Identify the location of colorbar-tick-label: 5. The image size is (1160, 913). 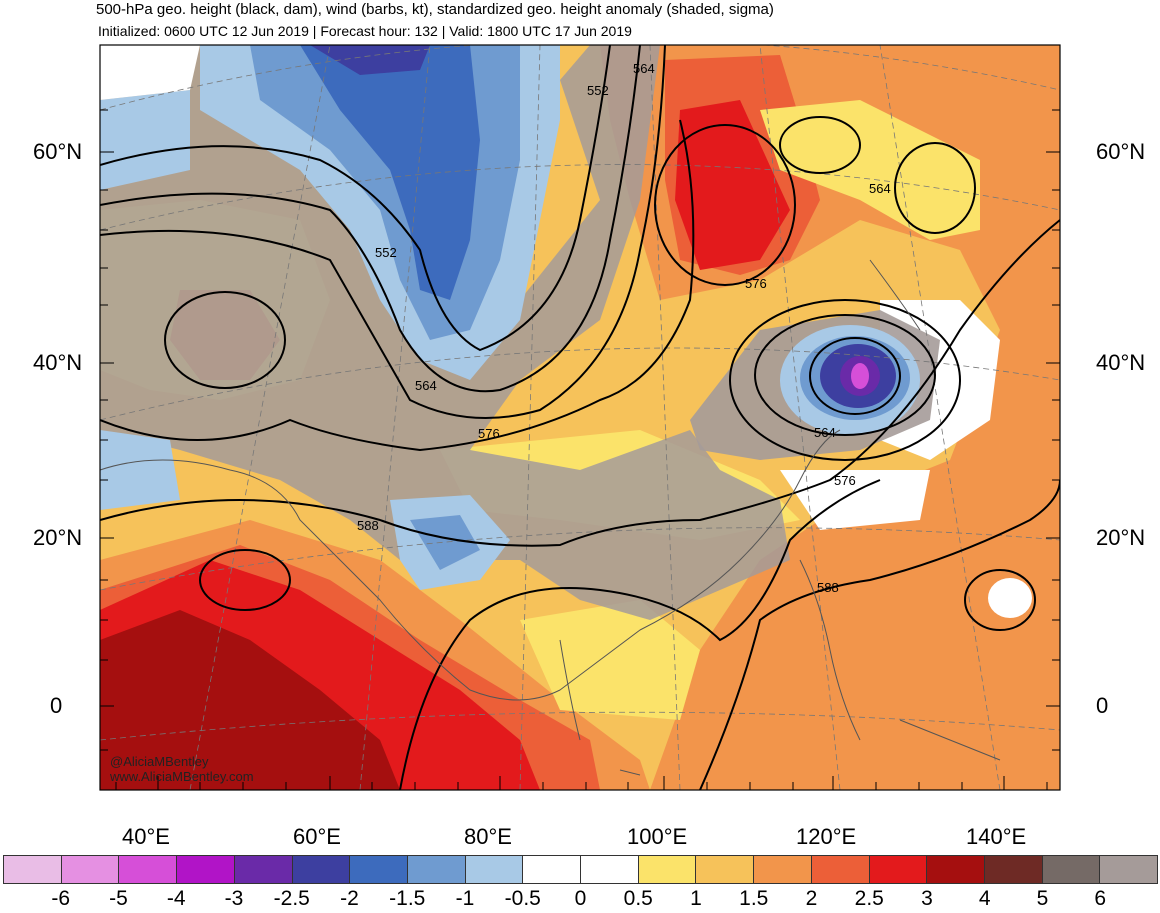
(1042, 898).